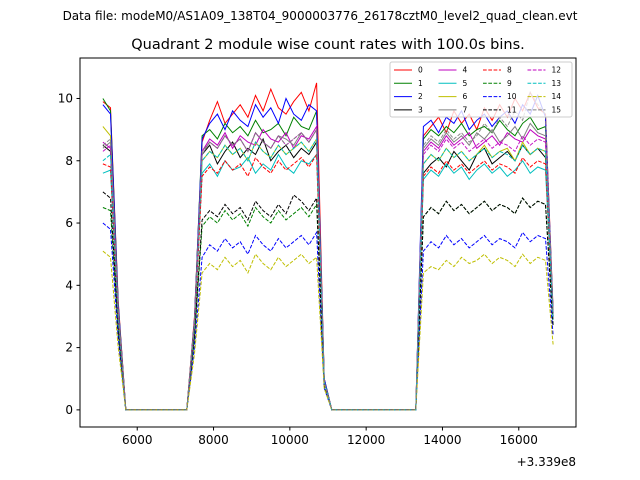 Image resolution: width=640 pixels, height=480 pixels. Describe the element at coordinates (465, 96) in the screenshot. I see `legend-label-6: 6` at that location.